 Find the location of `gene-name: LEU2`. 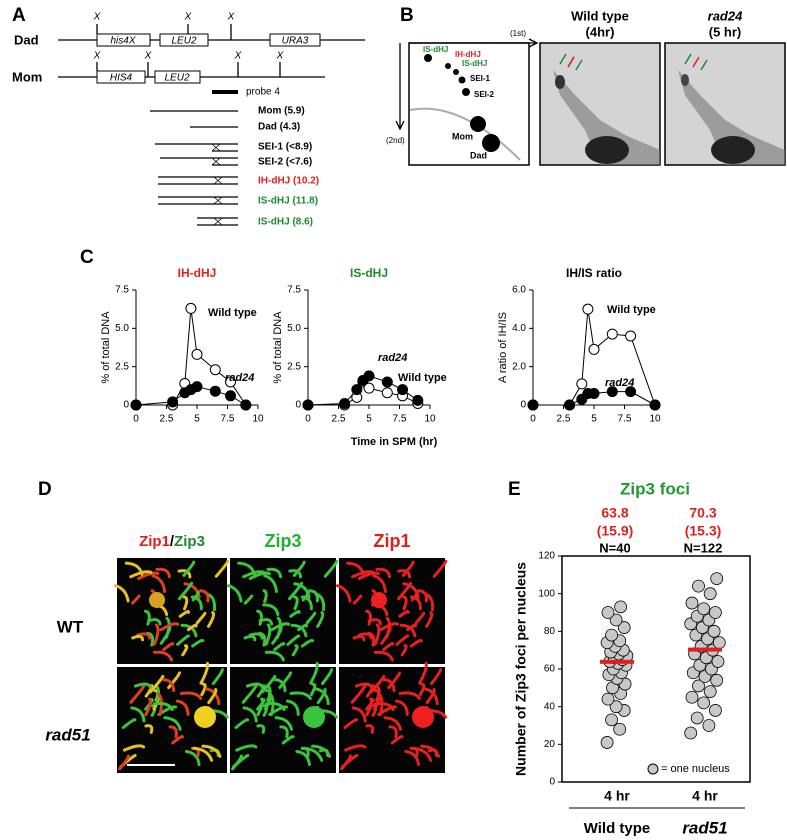

gene-name: LEU2 is located at coordinates (183, 41).